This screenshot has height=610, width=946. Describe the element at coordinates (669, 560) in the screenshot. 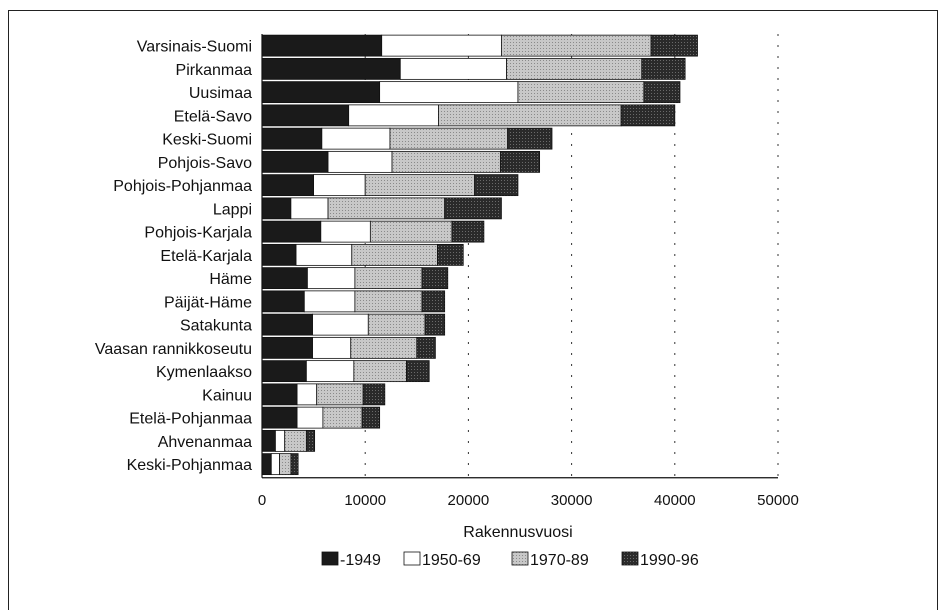

I see `legend-label: 1990-96` at that location.